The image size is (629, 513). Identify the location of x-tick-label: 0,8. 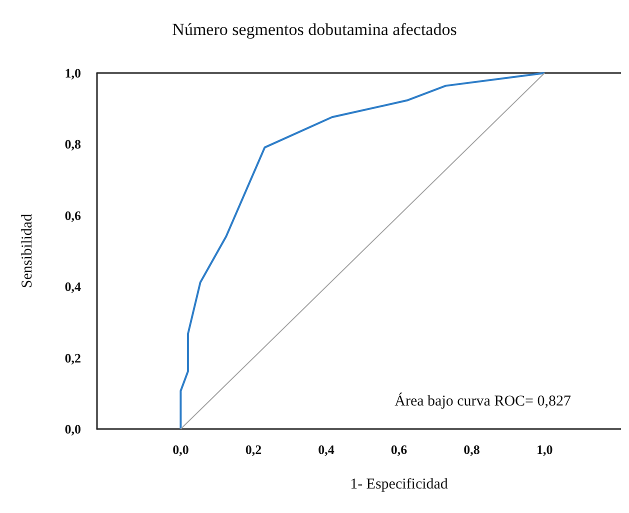
(472, 449).